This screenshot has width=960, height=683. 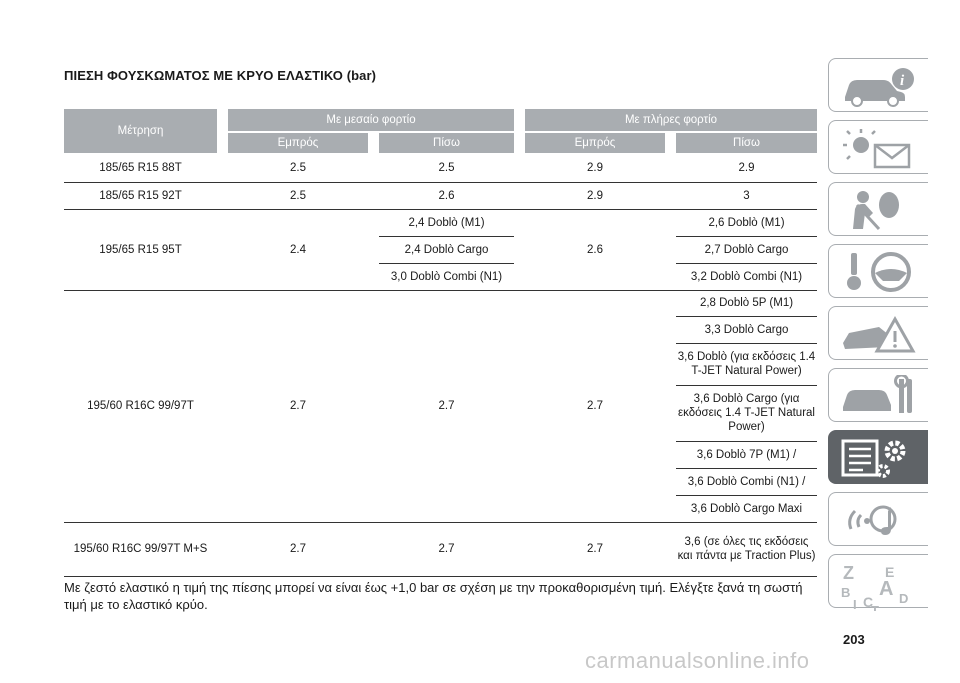 What do you see at coordinates (446, 168) in the screenshot?
I see `row1-avg-rear: 2.5` at bounding box center [446, 168].